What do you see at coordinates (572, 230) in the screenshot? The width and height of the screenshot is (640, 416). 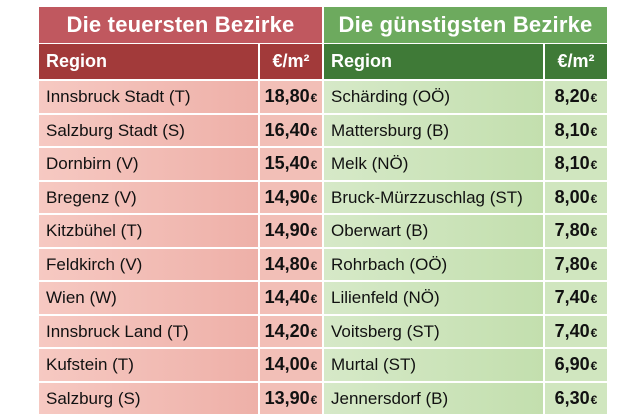 I see `price-value: 7,80` at bounding box center [572, 230].